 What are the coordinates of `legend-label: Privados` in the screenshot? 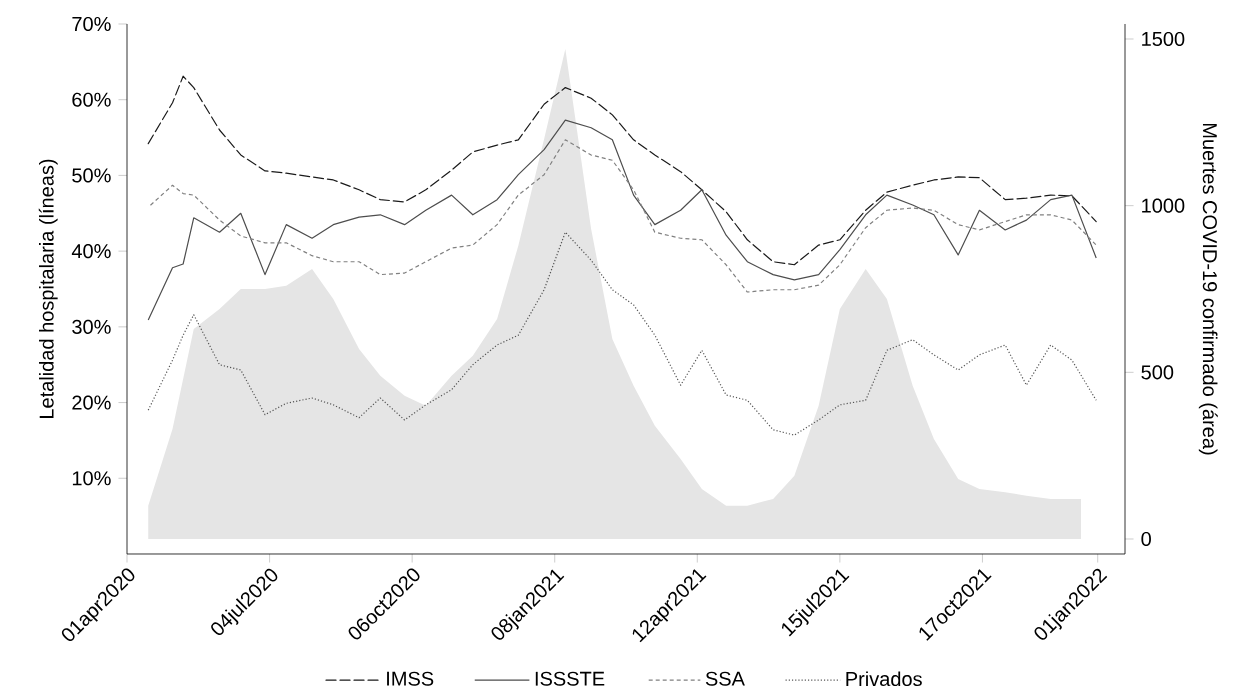 It's located at (884, 679).